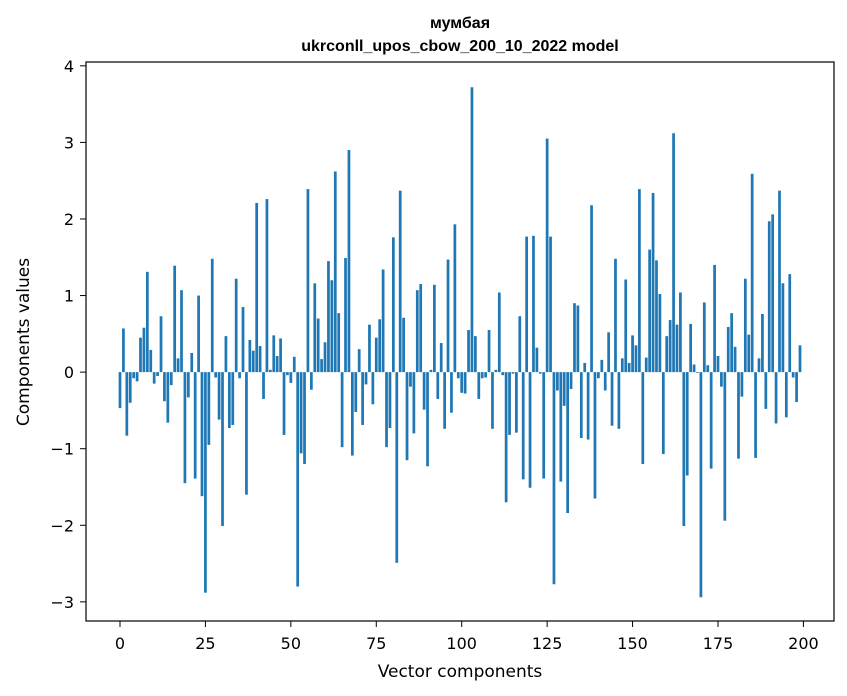  Describe the element at coordinates (291, 643) in the screenshot. I see `x-tick-label: 50` at that location.